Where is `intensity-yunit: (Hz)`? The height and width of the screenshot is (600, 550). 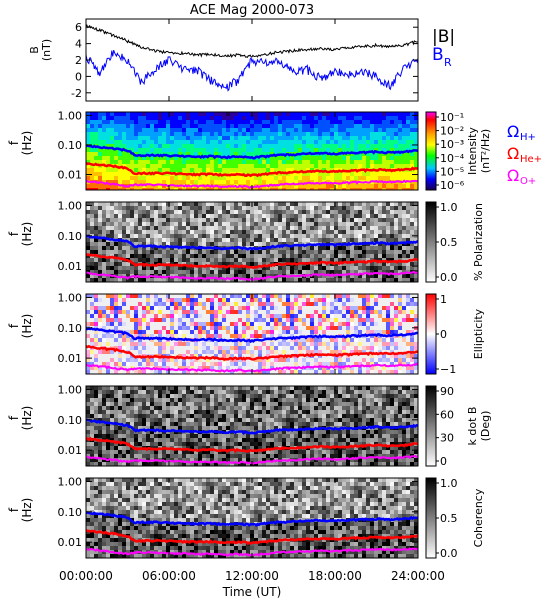 intensity-yunit: (Hz) is located at coordinates (27, 143).